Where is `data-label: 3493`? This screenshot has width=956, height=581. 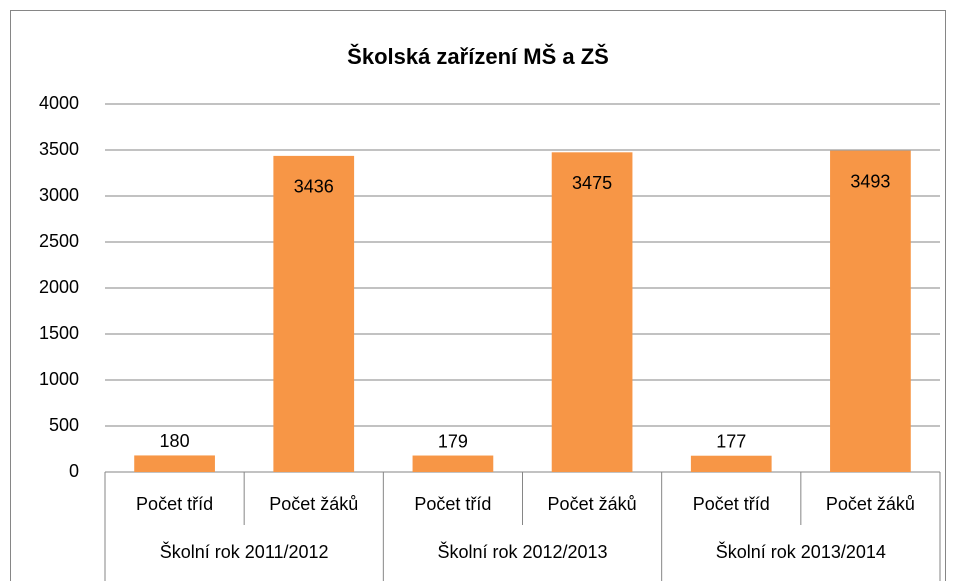
data-label: 3493 is located at coordinates (870, 181).